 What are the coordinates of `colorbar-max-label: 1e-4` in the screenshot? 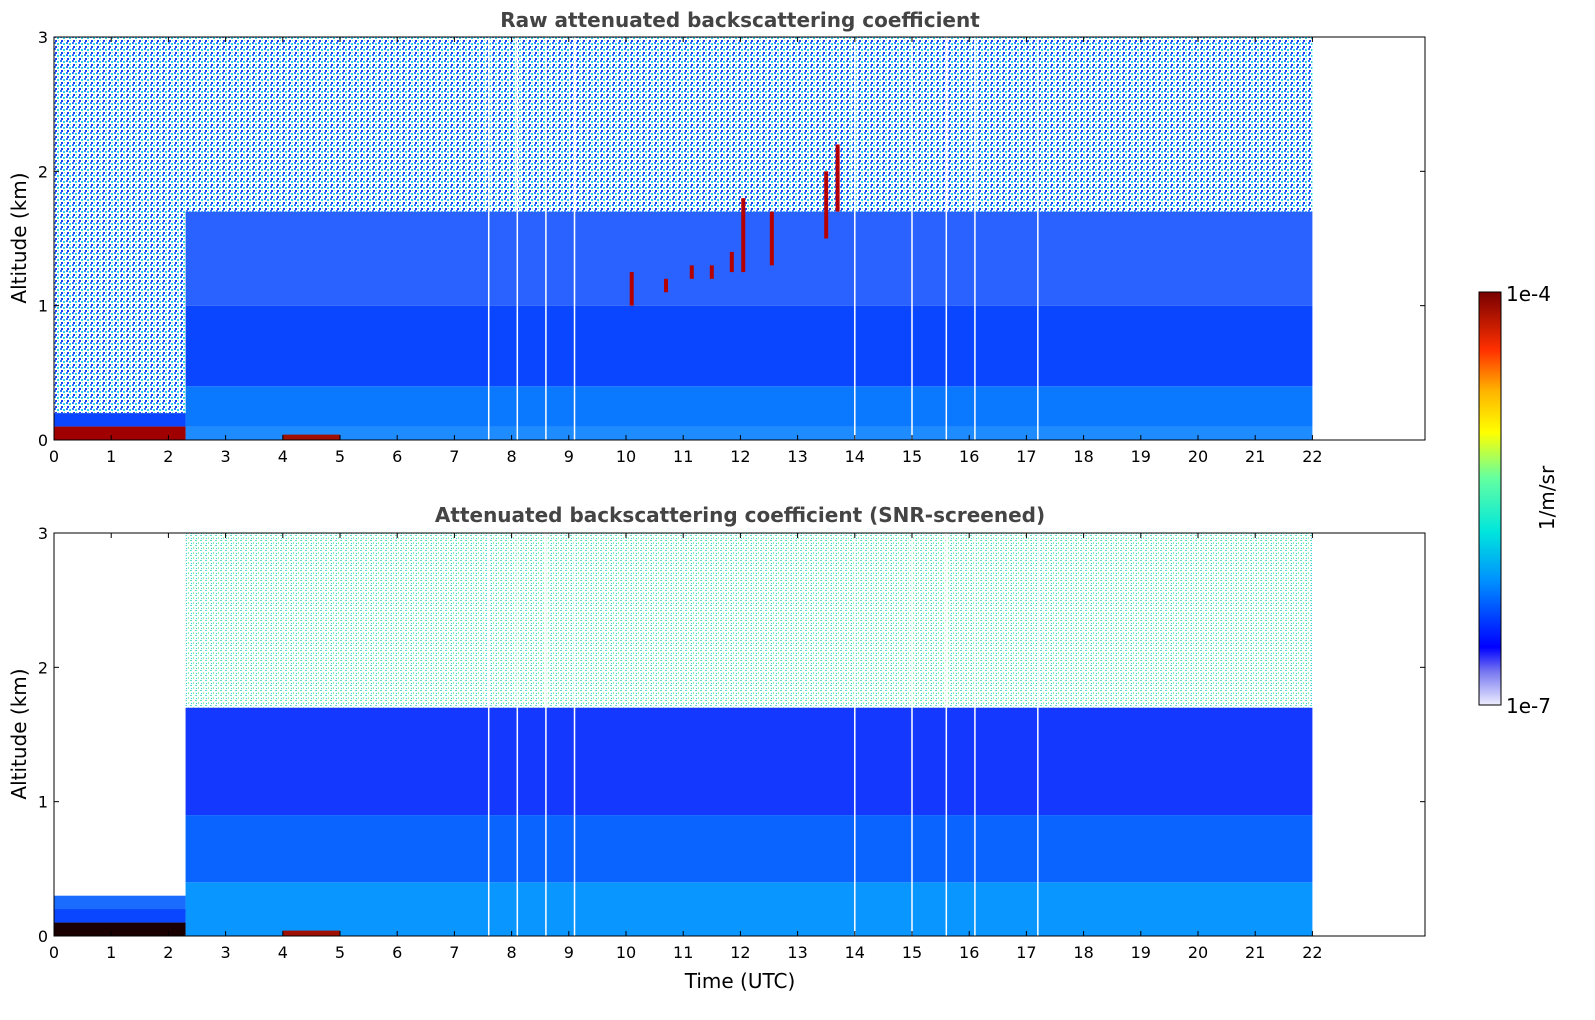 It's located at (1528, 294).